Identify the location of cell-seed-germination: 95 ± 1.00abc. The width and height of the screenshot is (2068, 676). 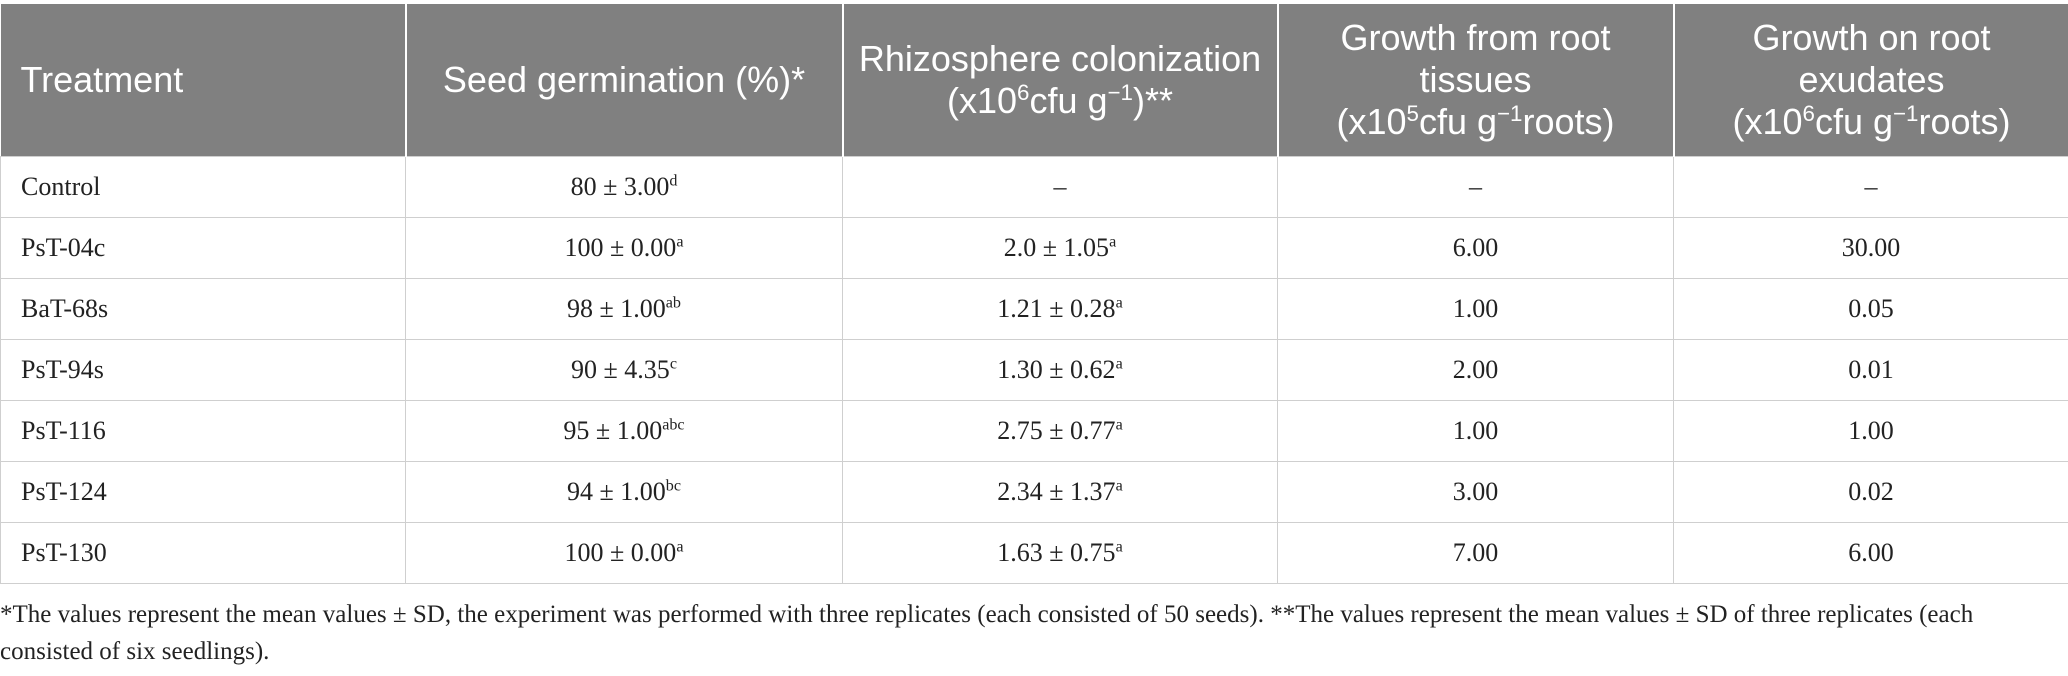
(624, 430).